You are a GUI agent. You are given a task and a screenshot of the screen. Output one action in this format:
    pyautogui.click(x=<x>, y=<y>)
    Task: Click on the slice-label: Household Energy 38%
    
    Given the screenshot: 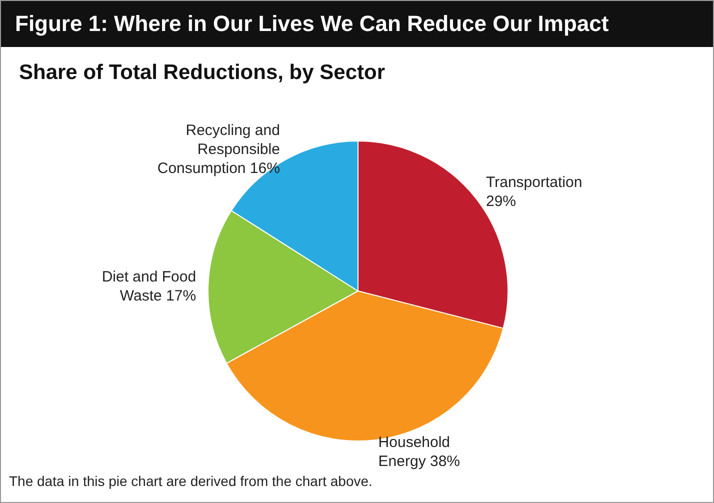 What is the action you would take?
    pyautogui.click(x=419, y=452)
    